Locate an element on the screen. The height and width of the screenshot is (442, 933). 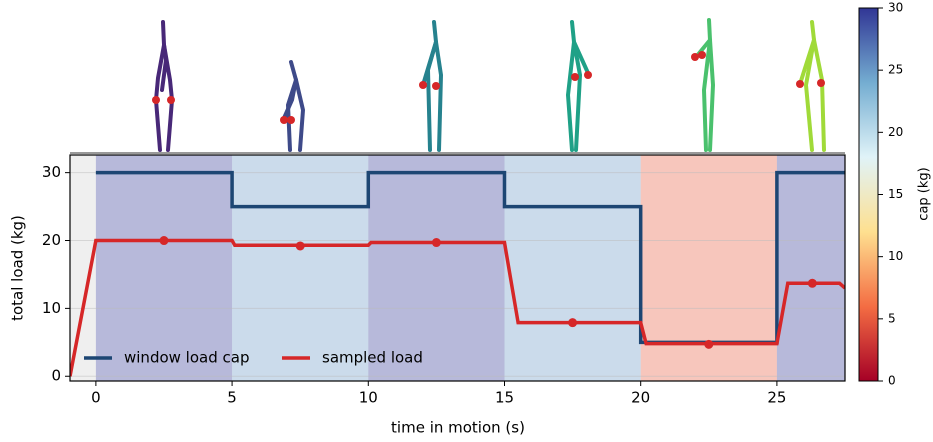
colorbar is located at coordinates (868, 194).